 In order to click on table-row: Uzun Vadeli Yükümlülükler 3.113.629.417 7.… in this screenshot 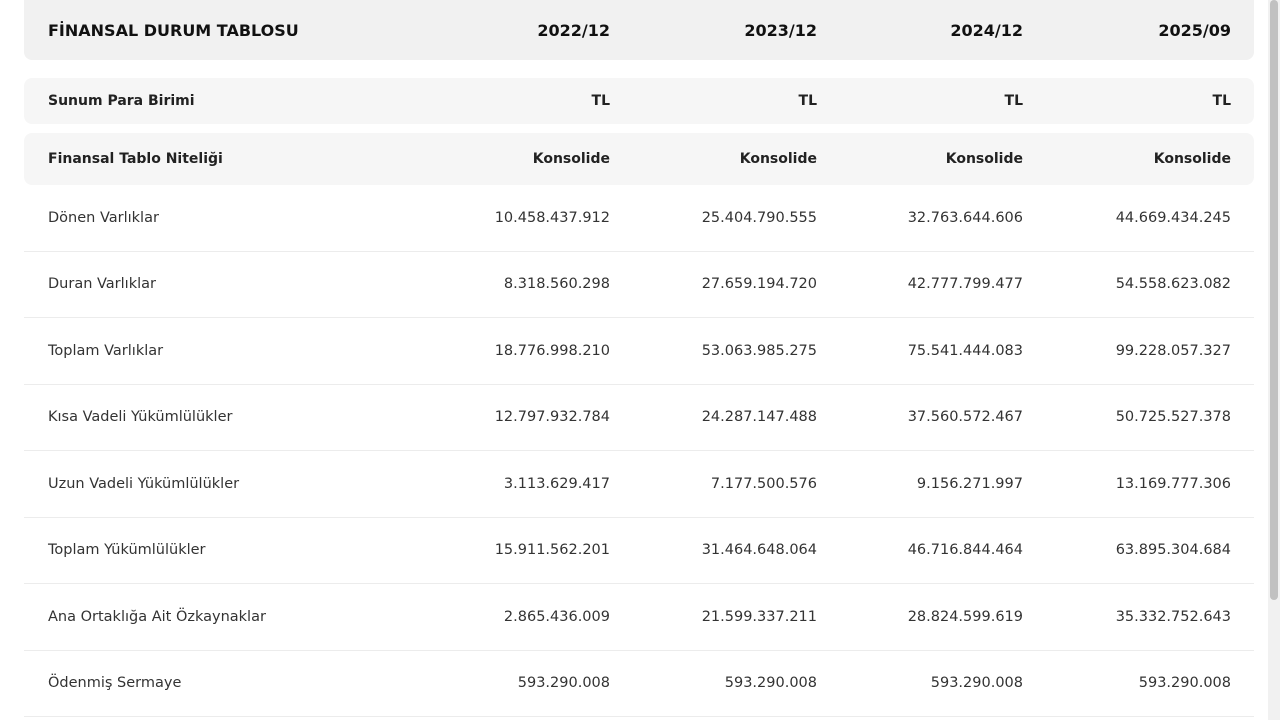, I will do `click(639, 484)`.